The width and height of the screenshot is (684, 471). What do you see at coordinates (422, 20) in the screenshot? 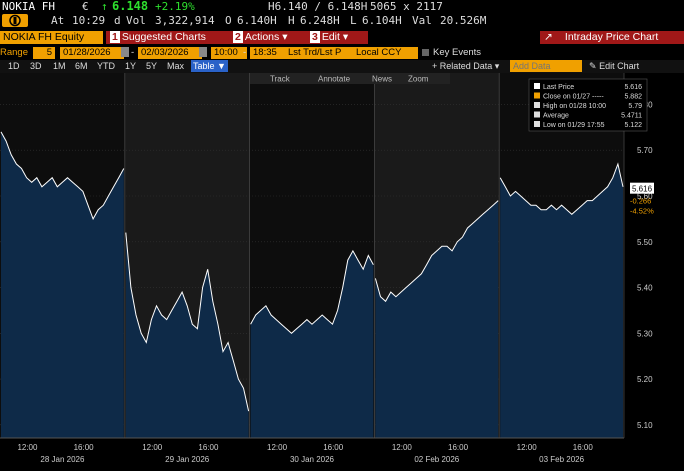
I see `val-label: Val` at bounding box center [422, 20].